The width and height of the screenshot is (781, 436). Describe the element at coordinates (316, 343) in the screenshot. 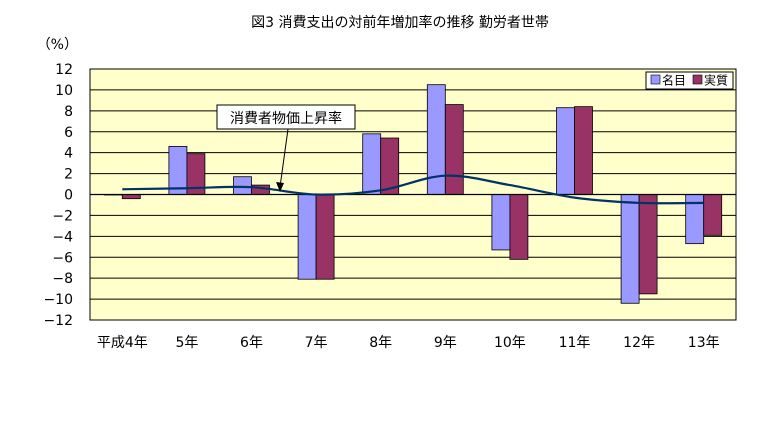

I see `x-tick-label: 7年` at that location.